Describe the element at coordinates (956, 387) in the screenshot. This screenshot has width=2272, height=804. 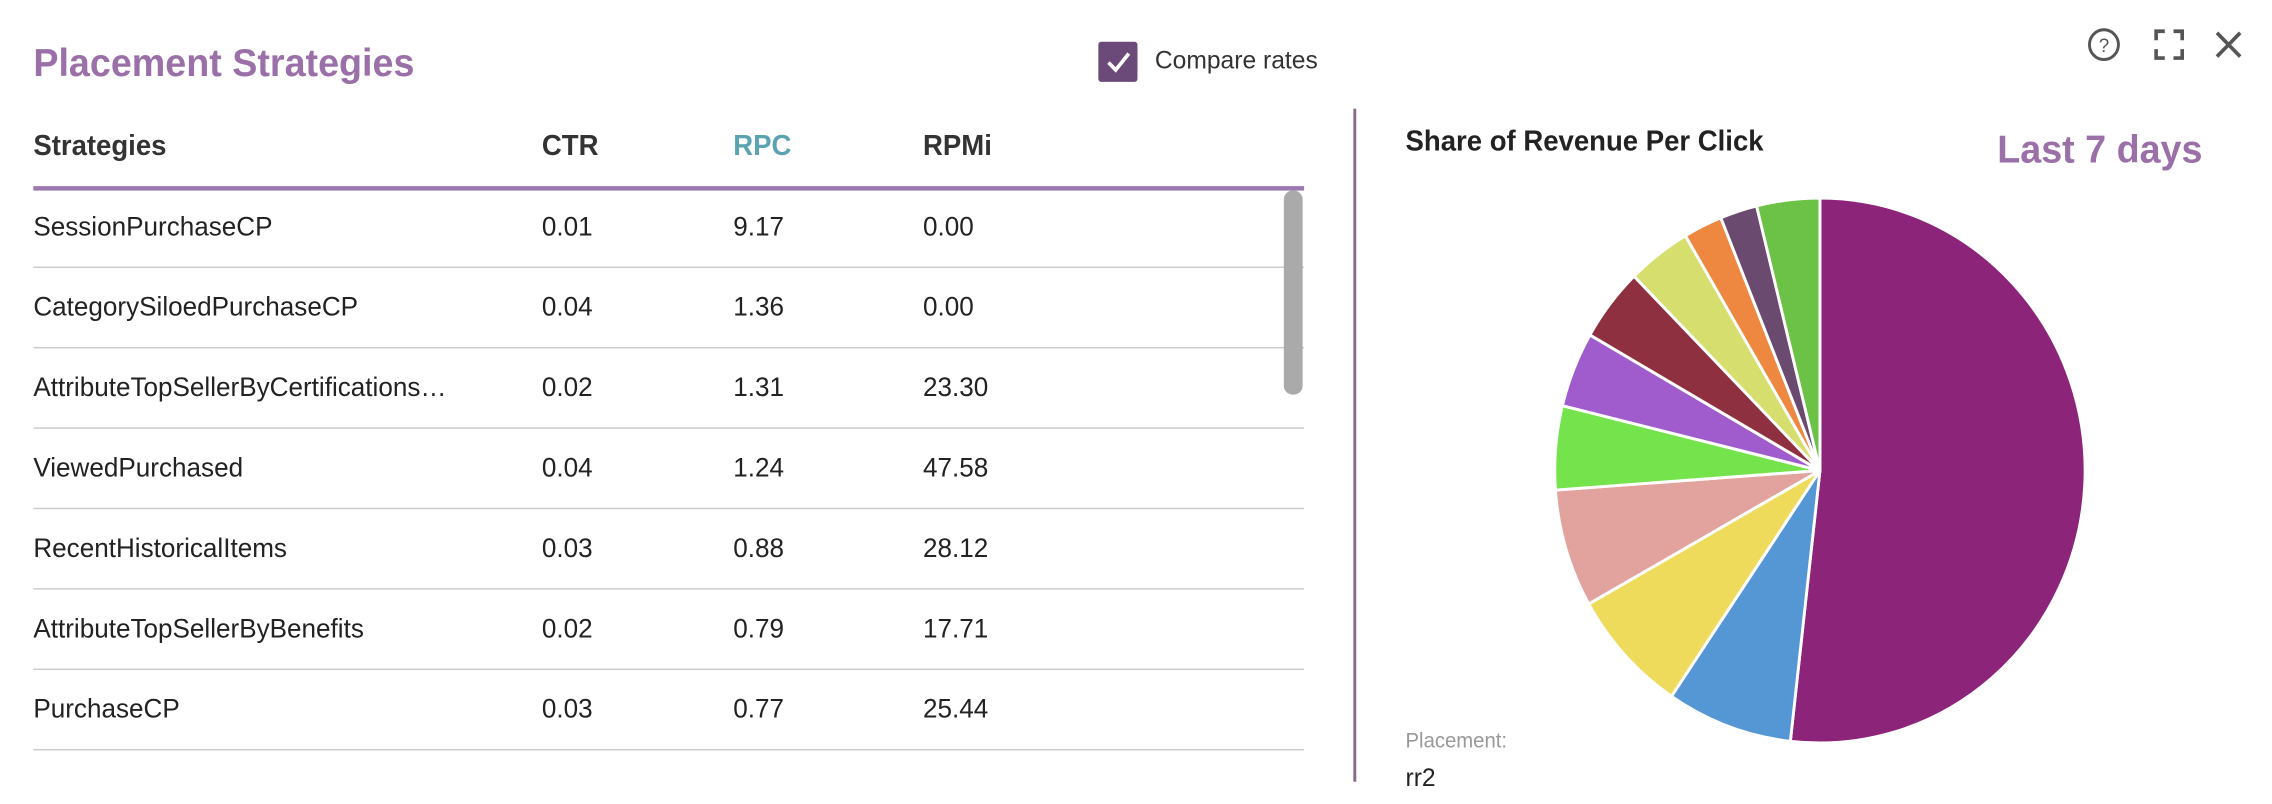
I see `table-cell: 23.30` at that location.